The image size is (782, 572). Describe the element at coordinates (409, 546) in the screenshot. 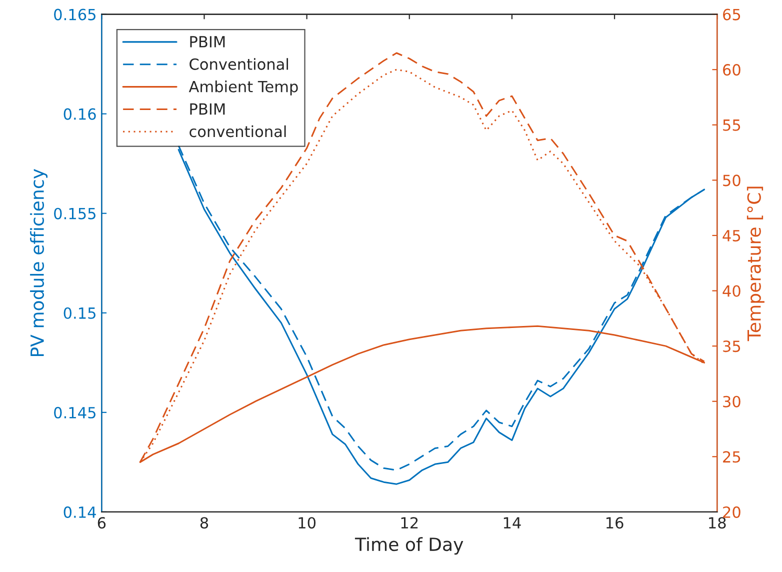

I see `x-axis-title: Time of Day` at that location.